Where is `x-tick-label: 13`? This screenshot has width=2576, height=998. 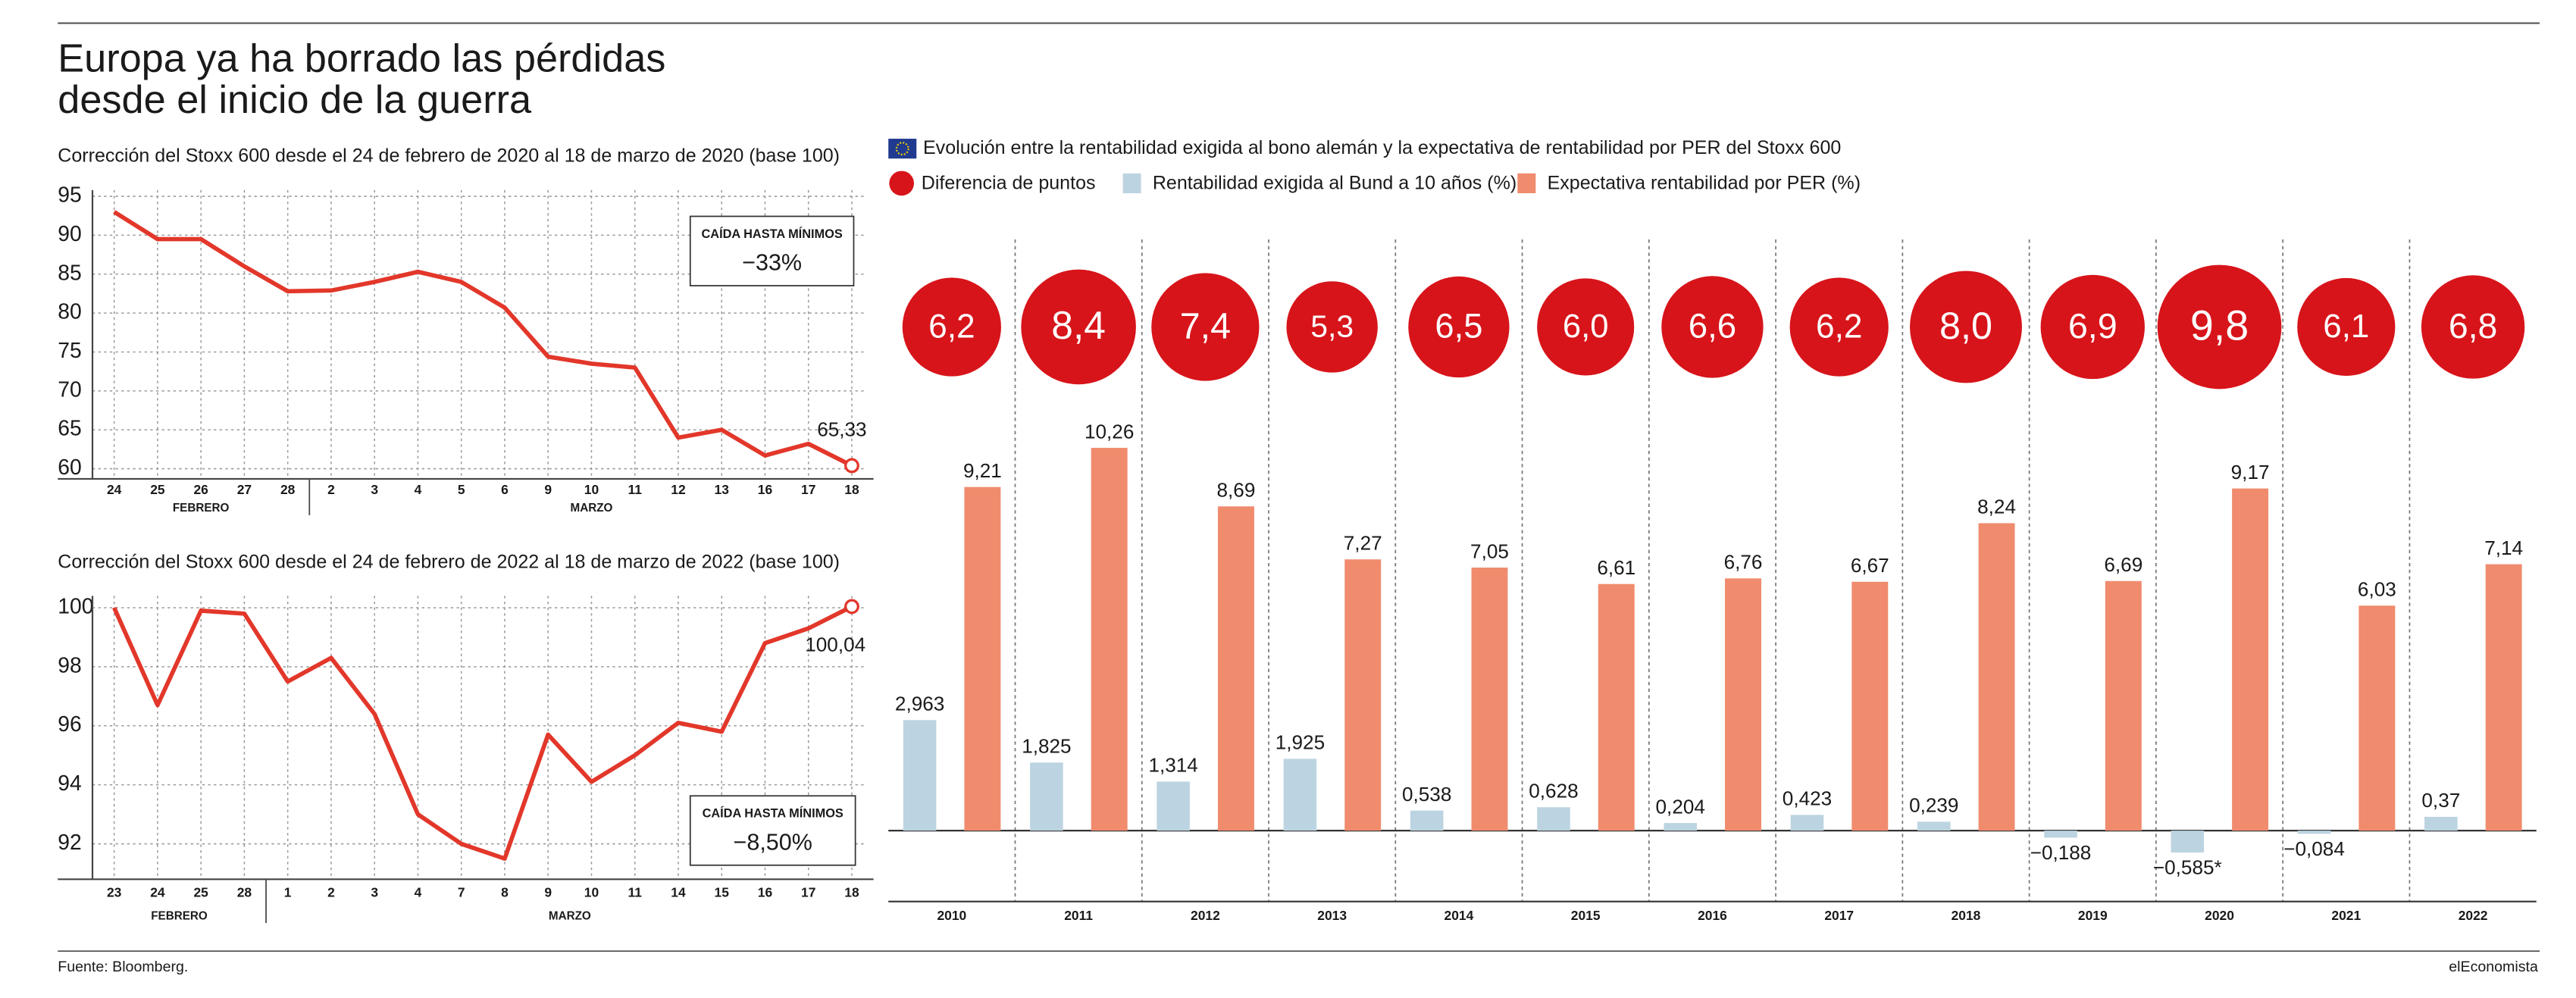 x-tick-label: 13 is located at coordinates (722, 489).